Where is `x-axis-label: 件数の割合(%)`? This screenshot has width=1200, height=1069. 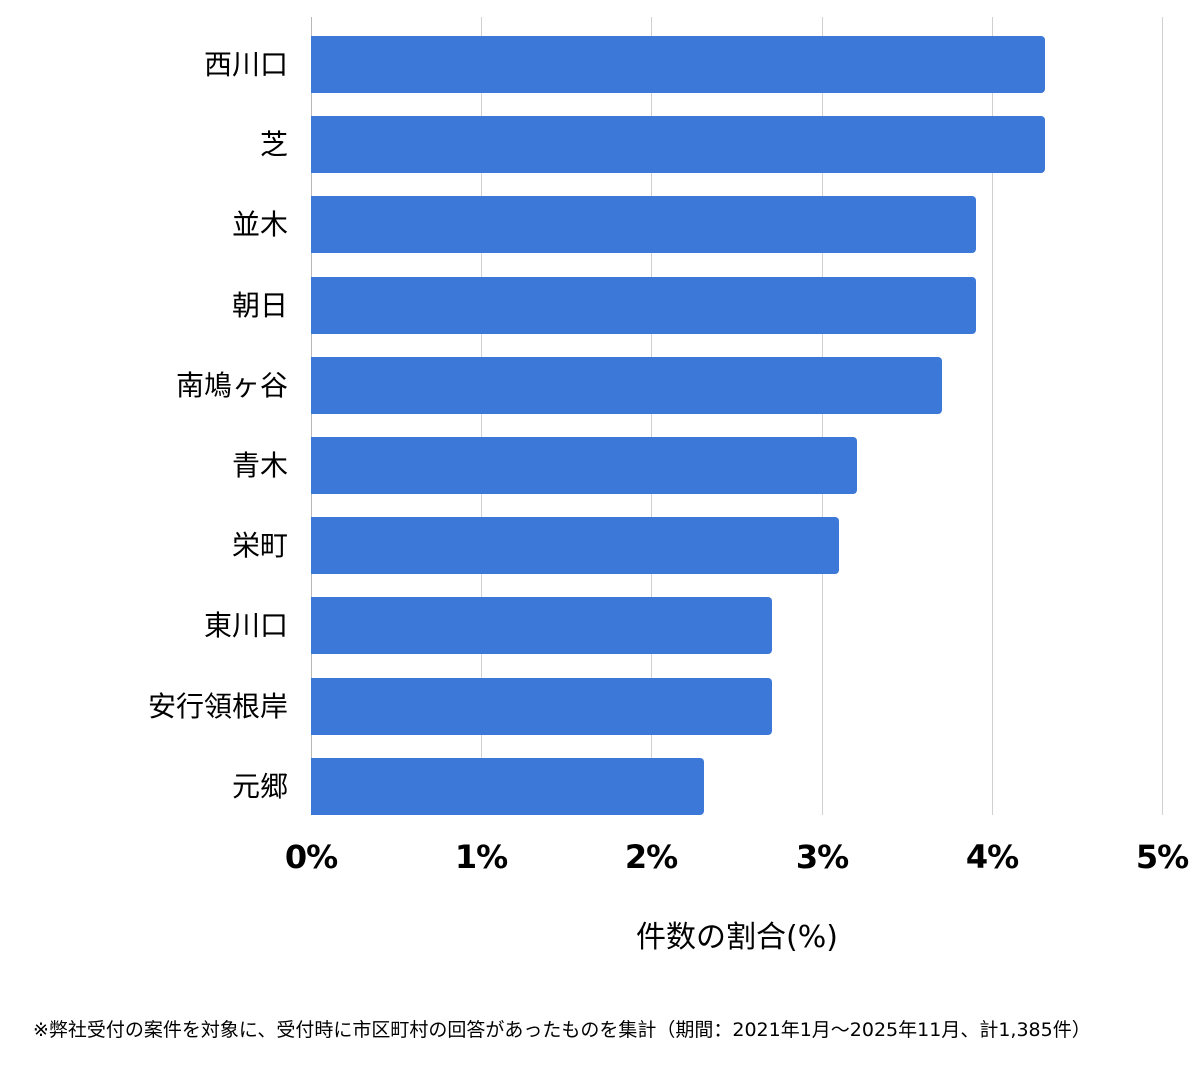 x-axis-label: 件数の割合(%) is located at coordinates (737, 937).